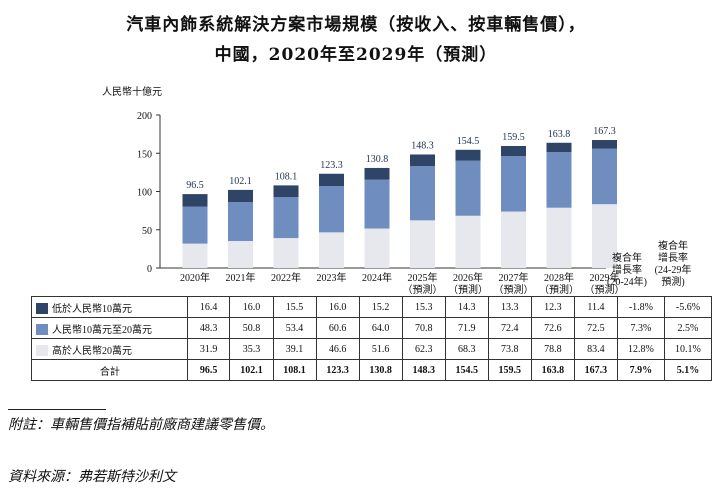 The height and width of the screenshot is (491, 712). Describe the element at coordinates (251, 328) in the screenshot. I see `table-cell: 50.8` at that location.